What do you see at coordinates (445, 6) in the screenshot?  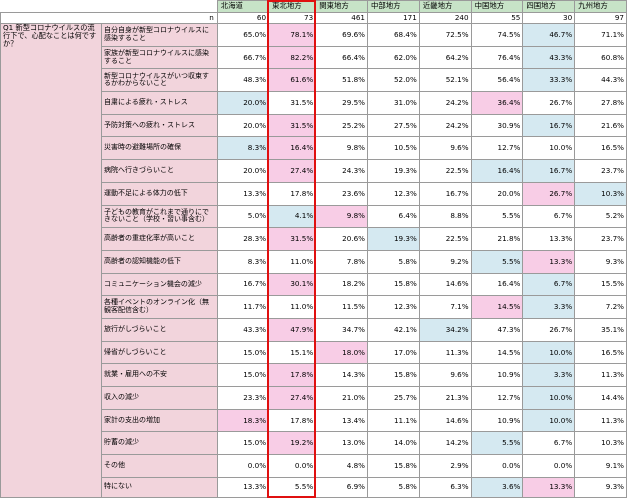 I see `region-header: 近畿地方` at bounding box center [445, 6].